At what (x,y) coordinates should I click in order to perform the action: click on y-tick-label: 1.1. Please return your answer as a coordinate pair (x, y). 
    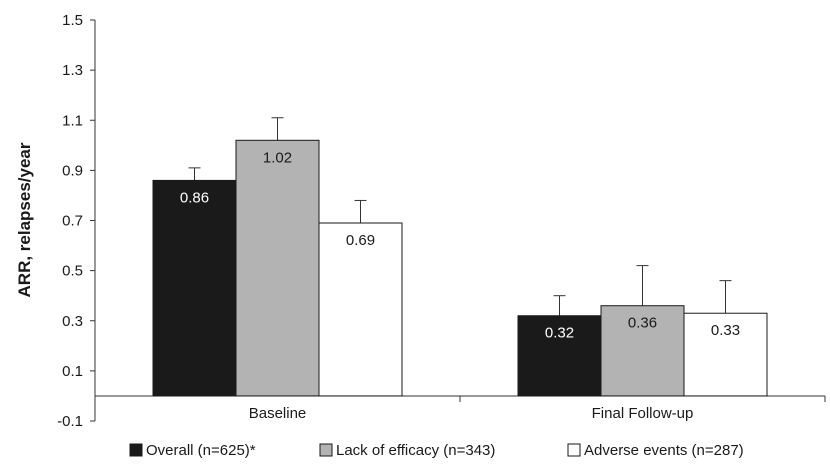
    Looking at the image, I should click on (72, 120).